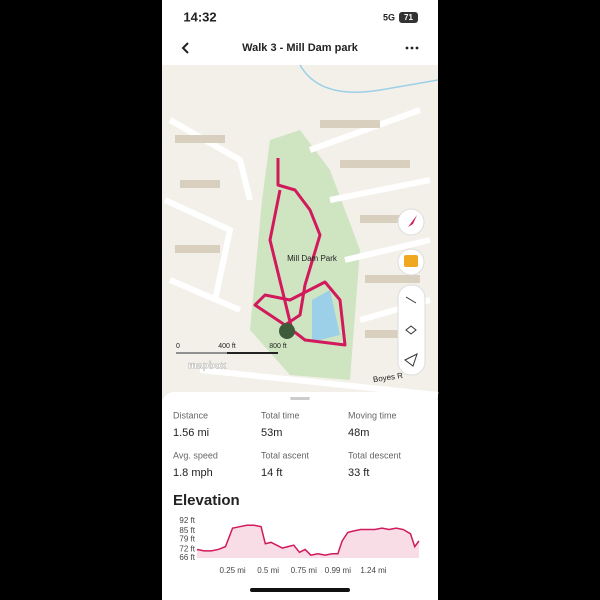 Image resolution: width=600 pixels, height=600 pixels. Describe the element at coordinates (387, 377) in the screenshot. I see `road-label: Boyes R` at that location.